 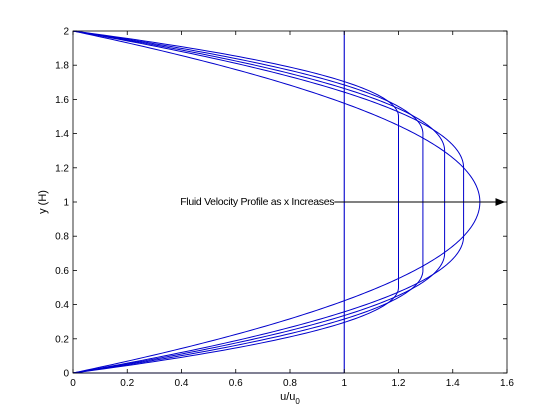 What do you see at coordinates (507, 383) in the screenshot?
I see `x-tick-label: 1.6` at bounding box center [507, 383].